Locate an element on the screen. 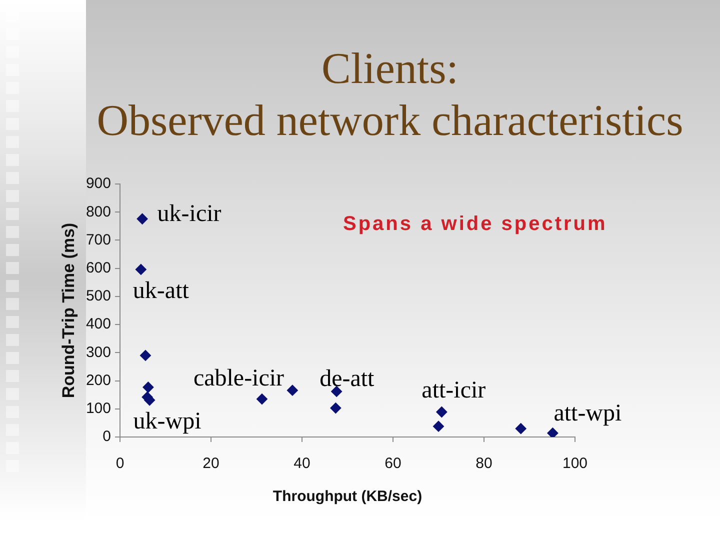 Image resolution: width=720 pixels, height=540 pixels. x-tick-label: 20 is located at coordinates (211, 463).